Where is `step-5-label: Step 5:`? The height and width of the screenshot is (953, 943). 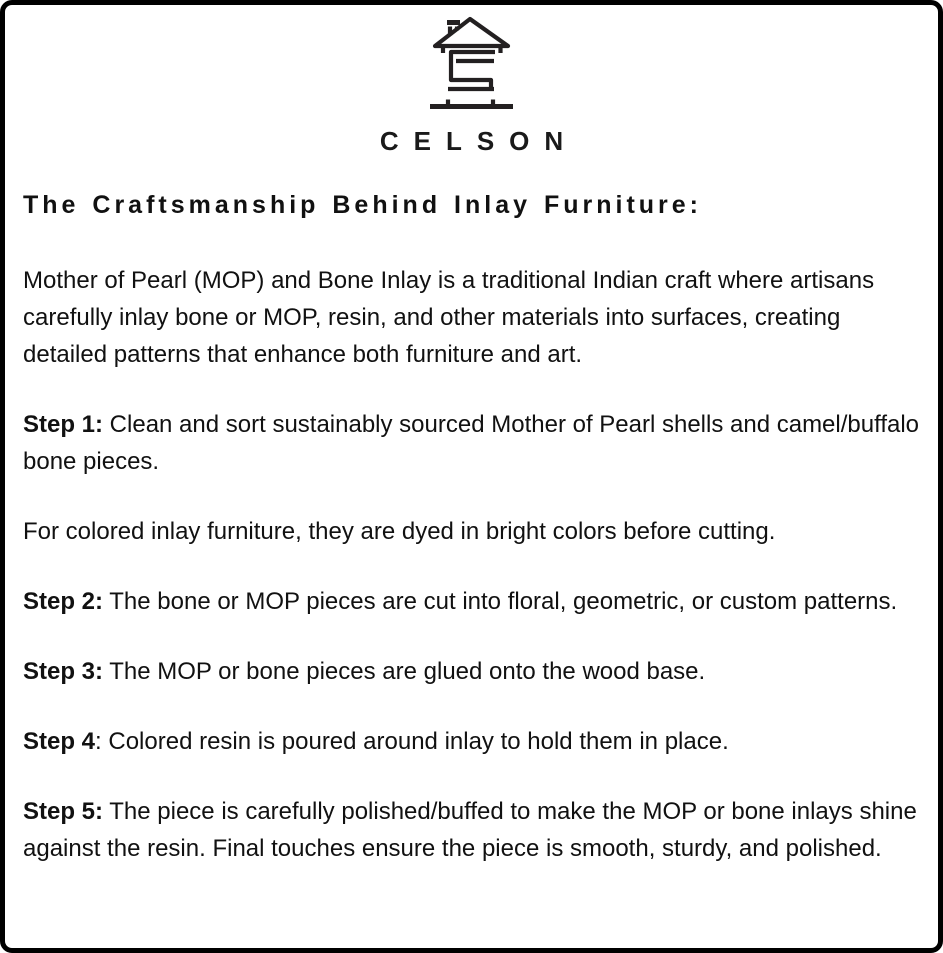
step-5-label: Step 5: is located at coordinates (63, 811).